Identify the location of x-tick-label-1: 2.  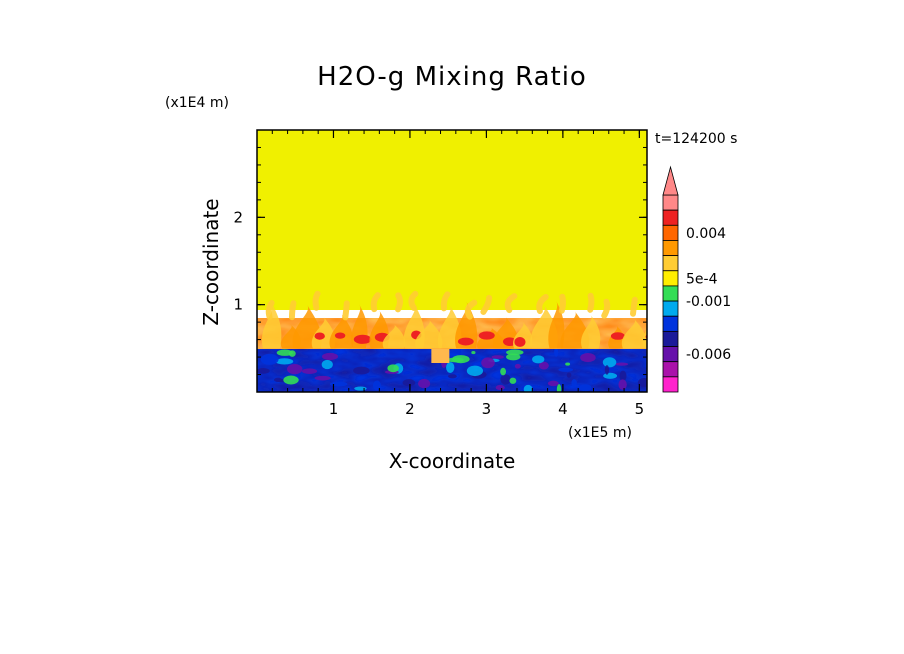
(410, 409).